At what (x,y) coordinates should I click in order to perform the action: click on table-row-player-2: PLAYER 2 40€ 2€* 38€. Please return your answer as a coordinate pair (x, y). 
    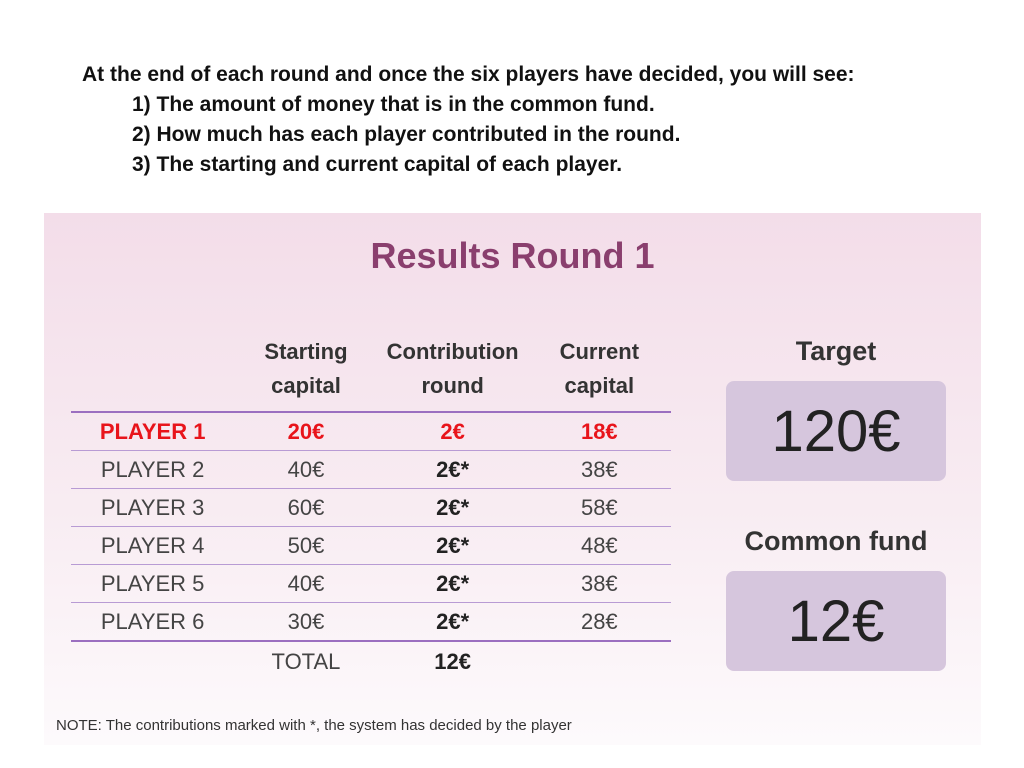
    Looking at the image, I should click on (371, 469).